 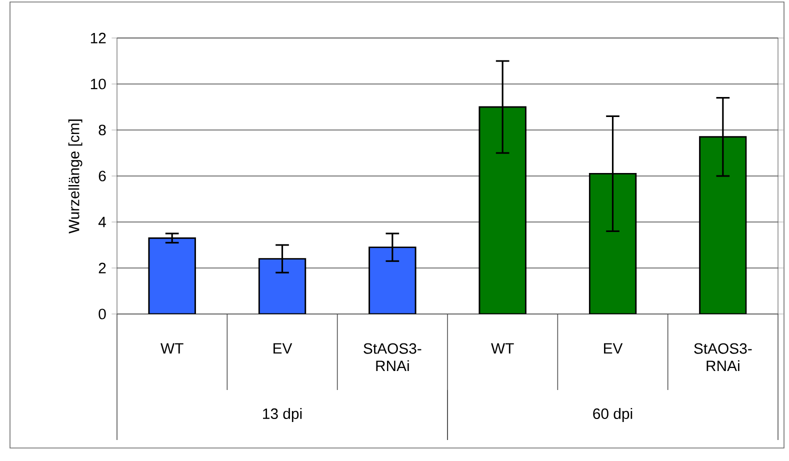 What do you see at coordinates (102, 268) in the screenshot?
I see `y-tick-label: 2` at bounding box center [102, 268].